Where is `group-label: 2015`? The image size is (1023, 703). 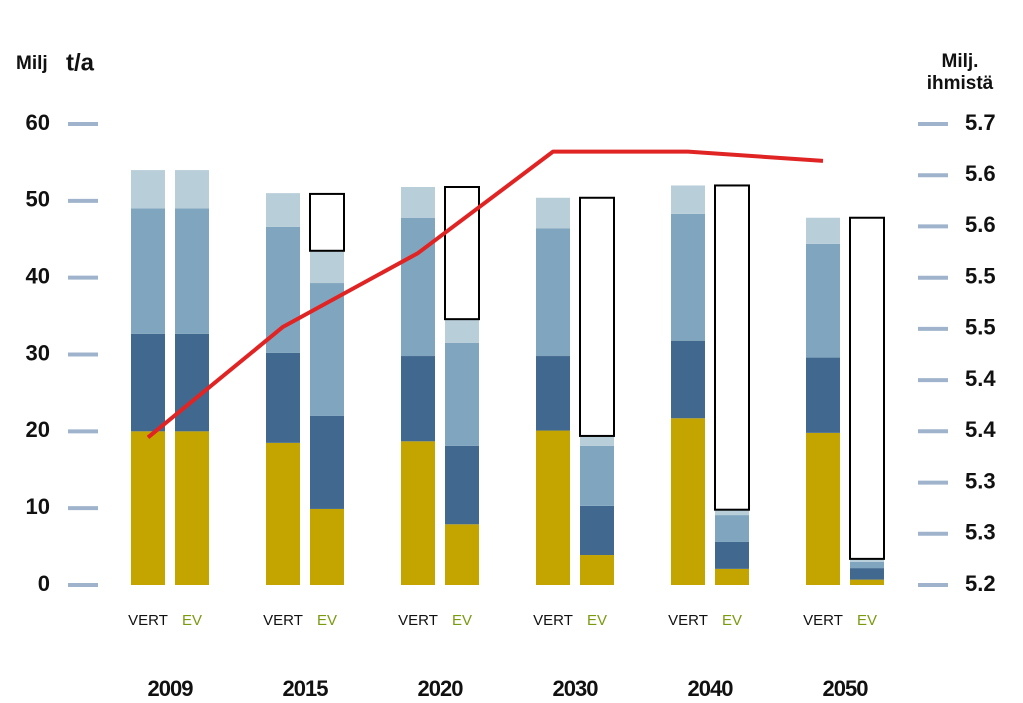 group-label: 2015 is located at coordinates (306, 688).